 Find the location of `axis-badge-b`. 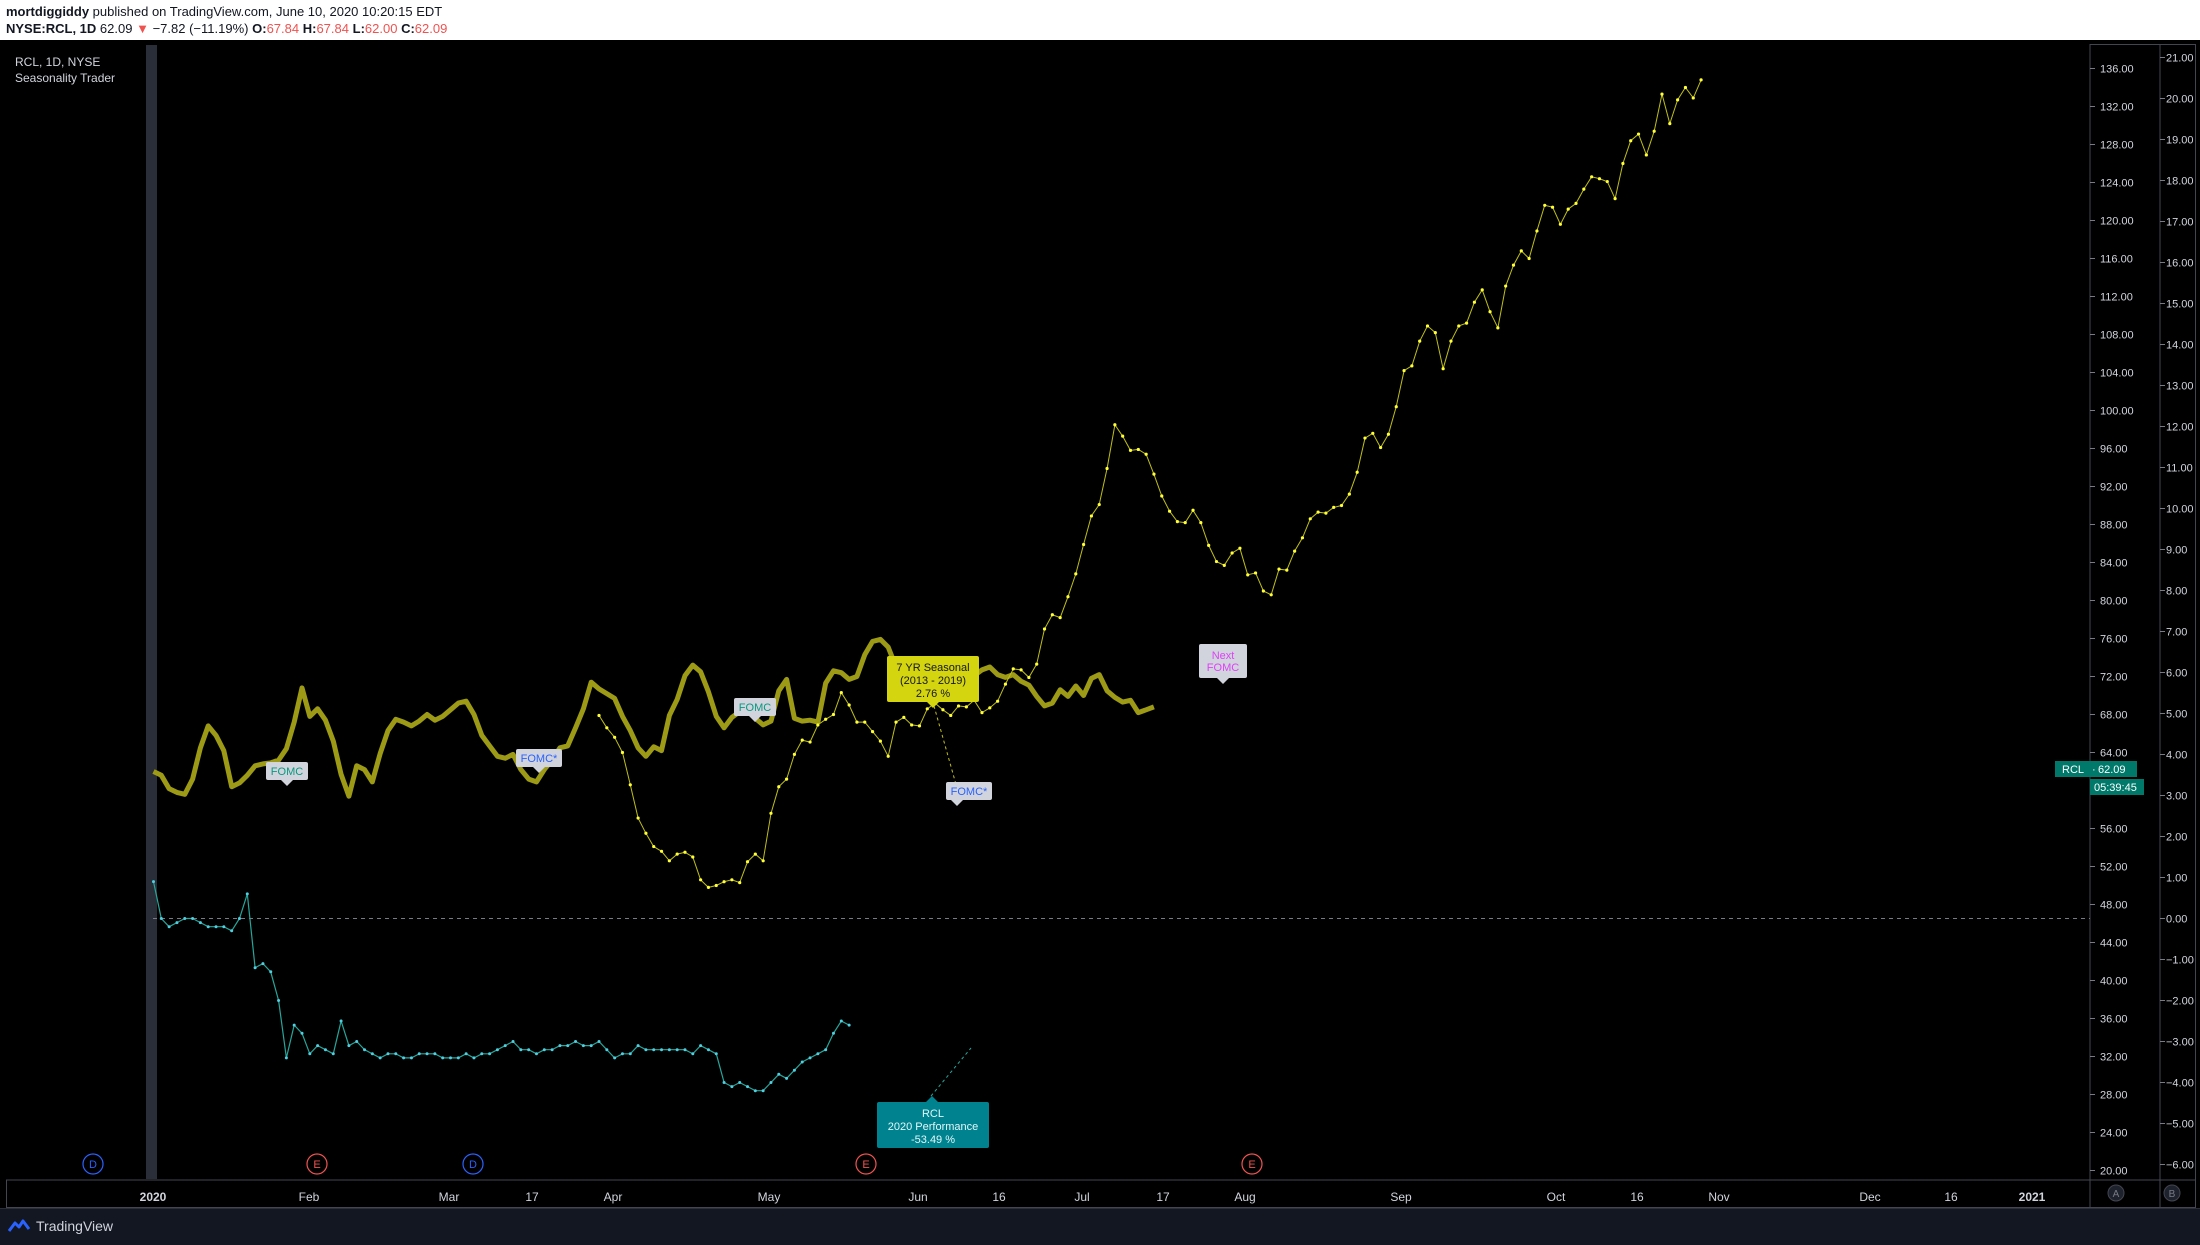

axis-badge-b is located at coordinates (2172, 1193).